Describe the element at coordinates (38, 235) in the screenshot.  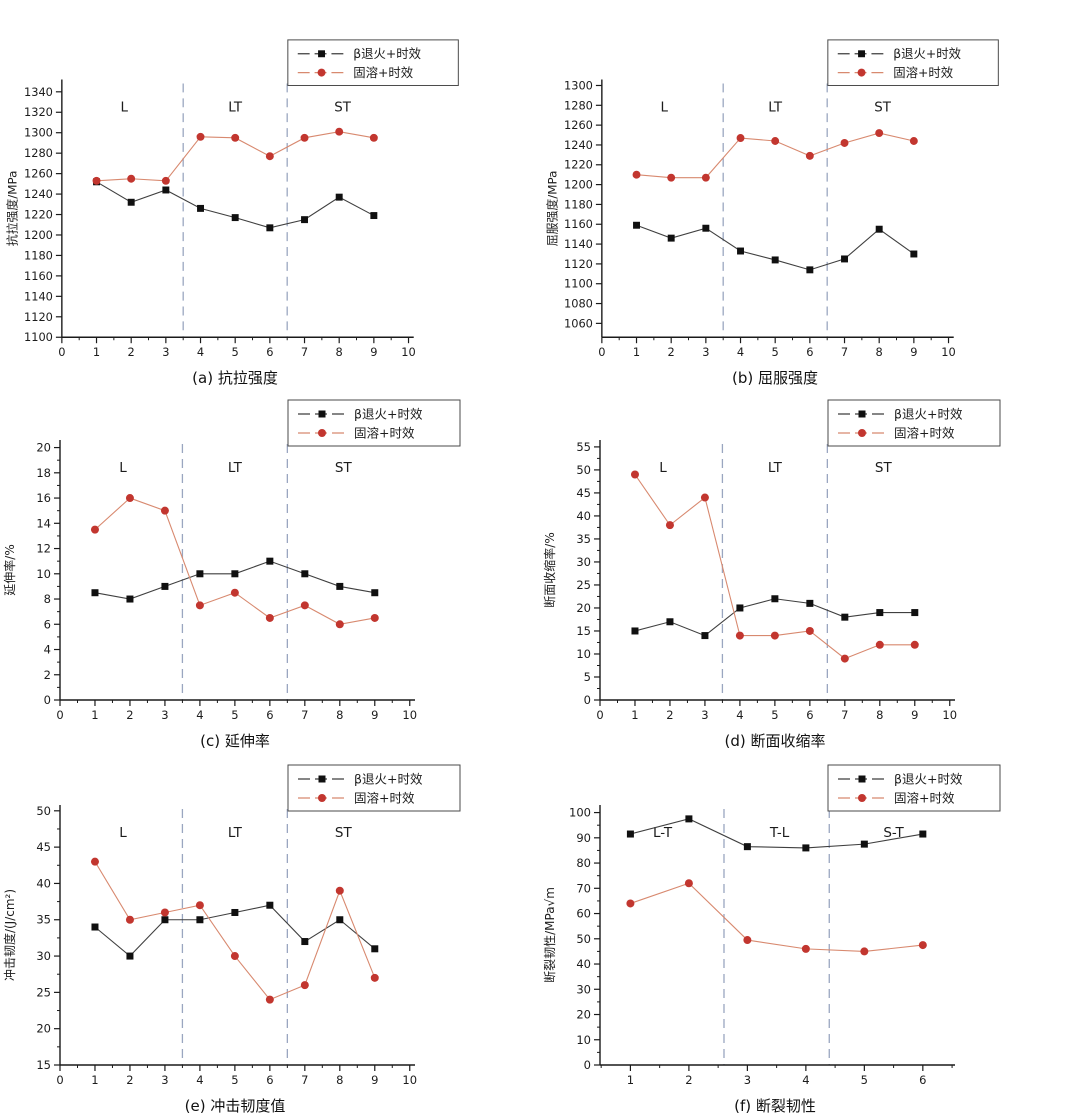
I see `y-tick-label: 1200` at that location.